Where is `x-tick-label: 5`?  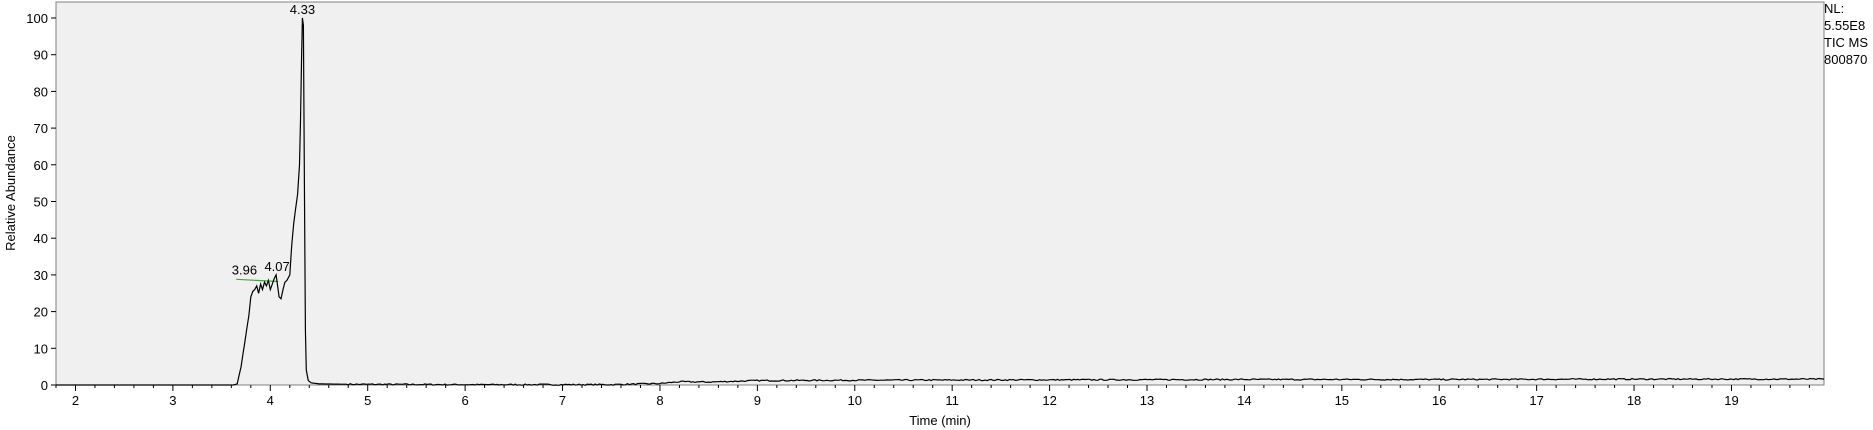
x-tick-label: 5 is located at coordinates (367, 400).